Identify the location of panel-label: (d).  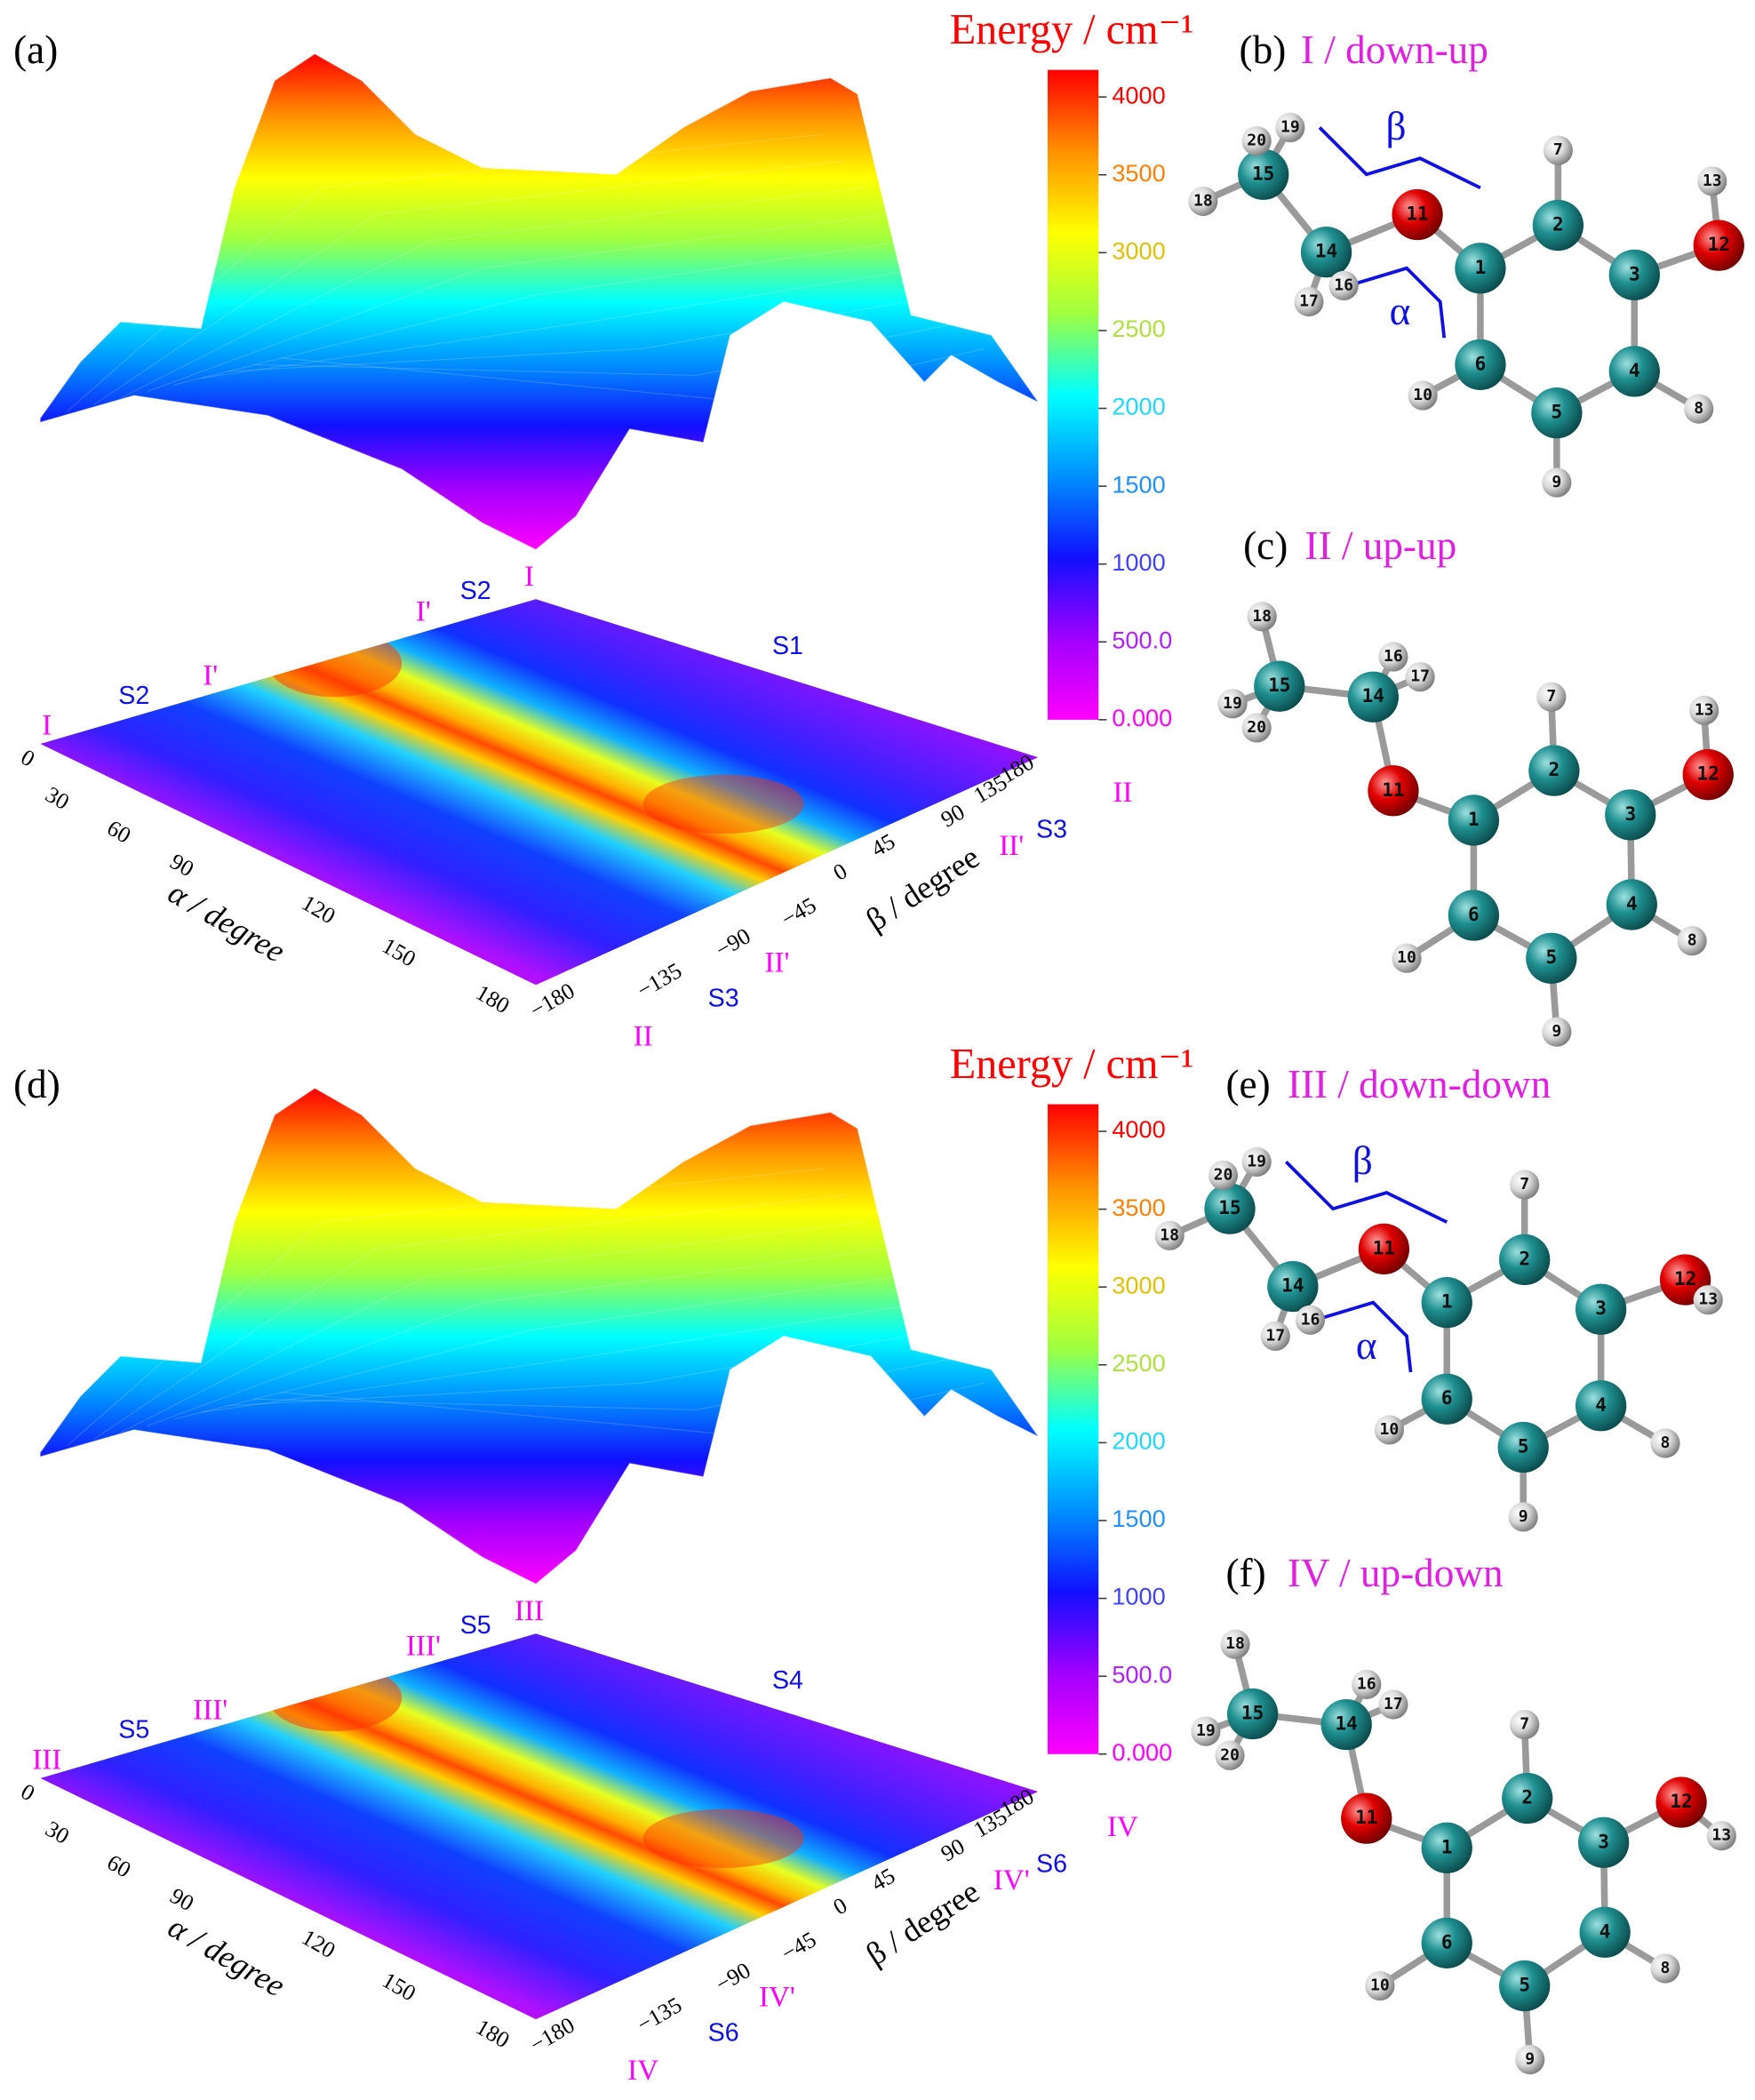
(36, 1084).